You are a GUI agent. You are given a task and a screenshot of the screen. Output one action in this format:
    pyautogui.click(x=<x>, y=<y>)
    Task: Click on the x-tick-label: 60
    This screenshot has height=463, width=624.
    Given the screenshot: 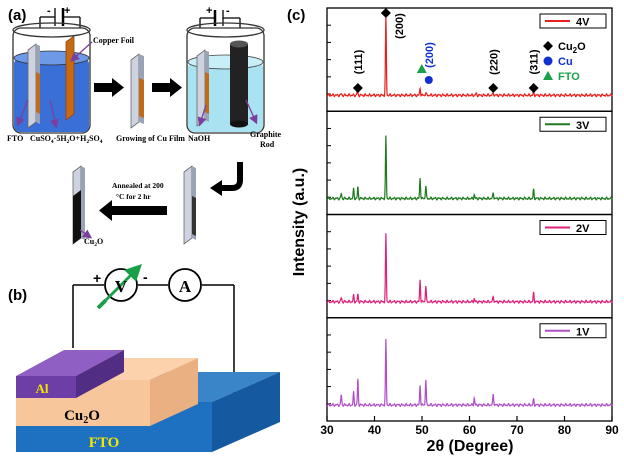 What is the action you would take?
    pyautogui.click(x=470, y=430)
    